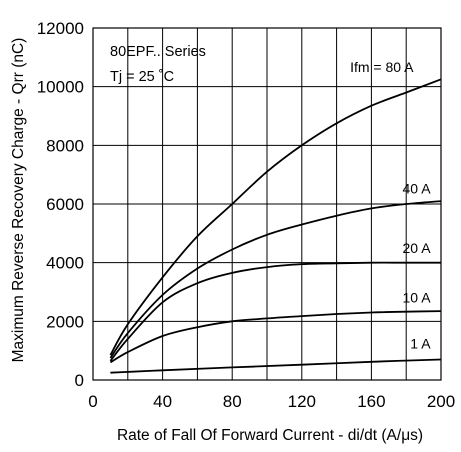  Describe the element at coordinates (417, 297) in the screenshot. I see `series-label: 10 A` at that location.